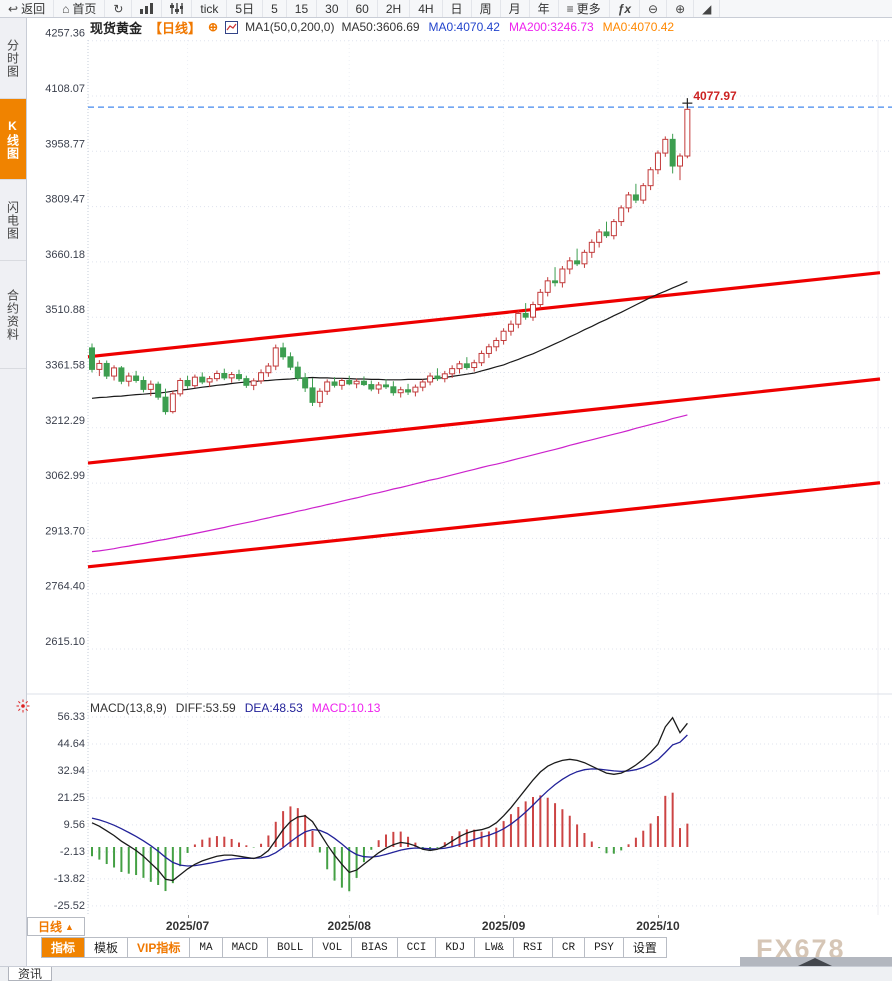 This screenshot has height=981, width=892. Describe the element at coordinates (658, 926) in the screenshot. I see `month-label: 2025/10` at that location.